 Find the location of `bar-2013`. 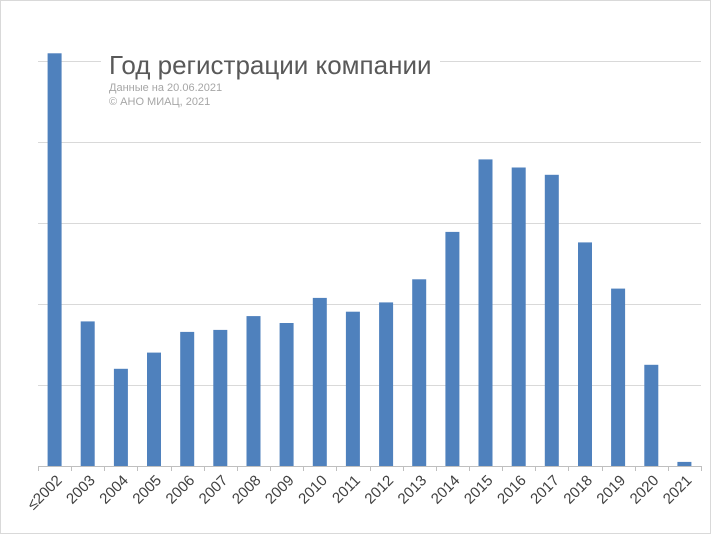

bar-2013 is located at coordinates (419, 372).